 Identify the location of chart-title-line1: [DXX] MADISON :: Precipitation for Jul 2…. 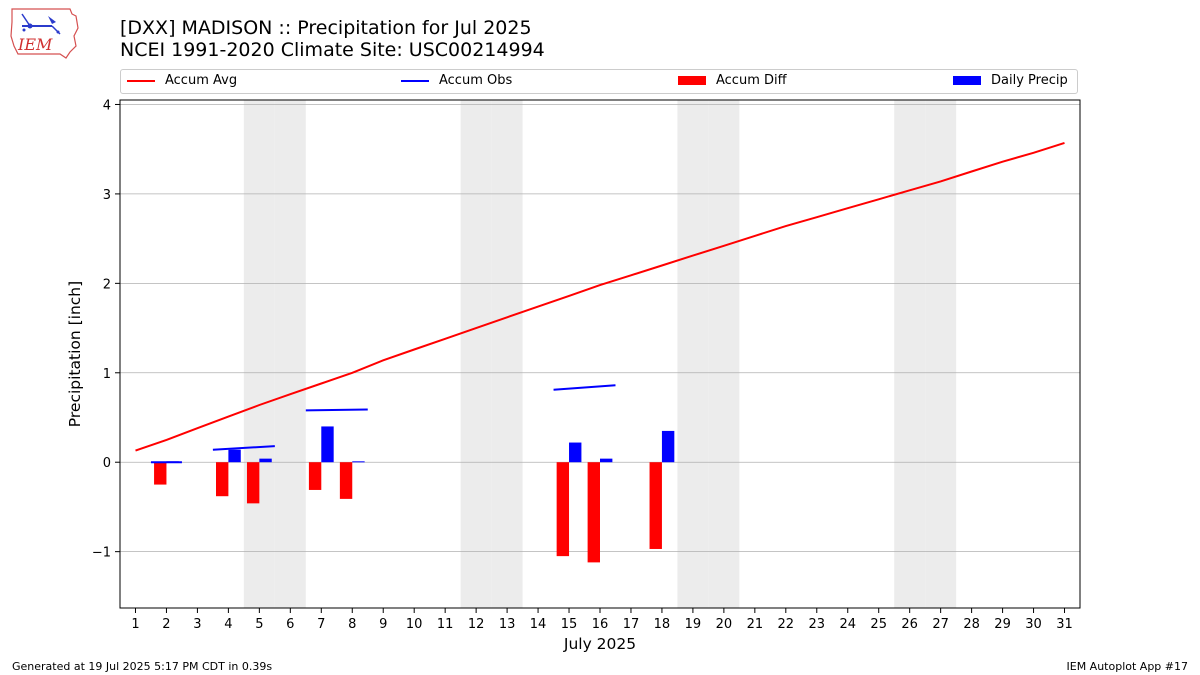
(326, 28).